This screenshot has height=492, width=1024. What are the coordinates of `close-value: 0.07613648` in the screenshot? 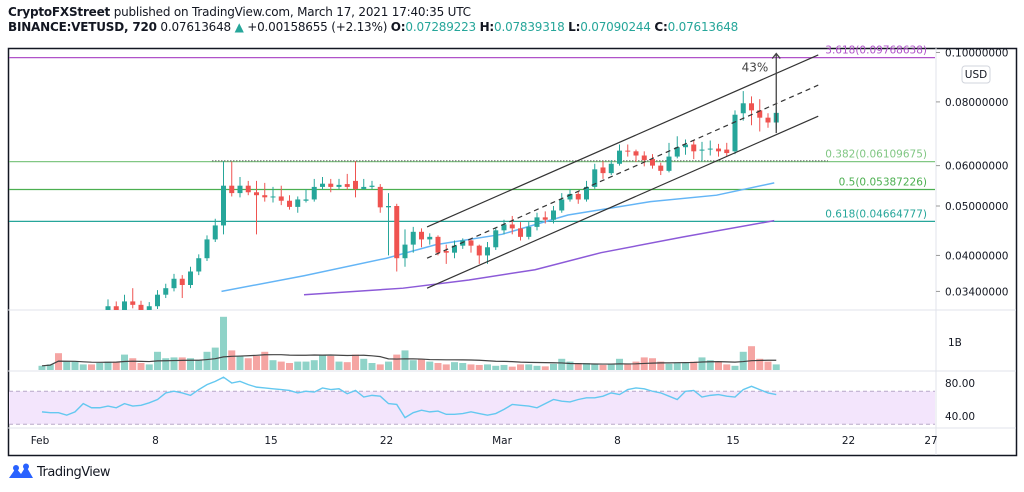 It's located at (703, 27).